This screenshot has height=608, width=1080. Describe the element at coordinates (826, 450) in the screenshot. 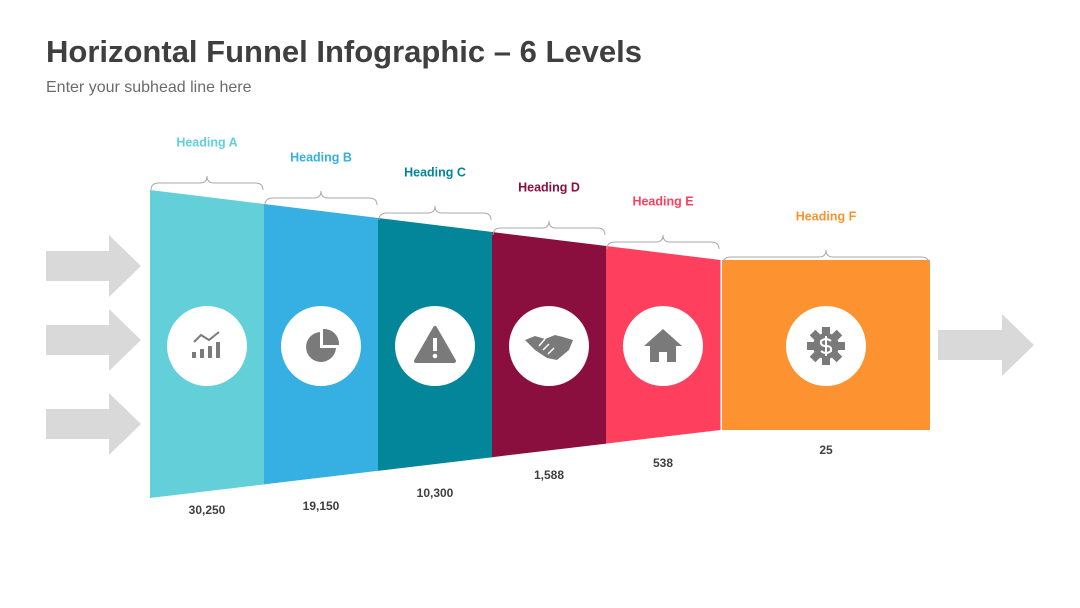

I see `value: 25` at that location.